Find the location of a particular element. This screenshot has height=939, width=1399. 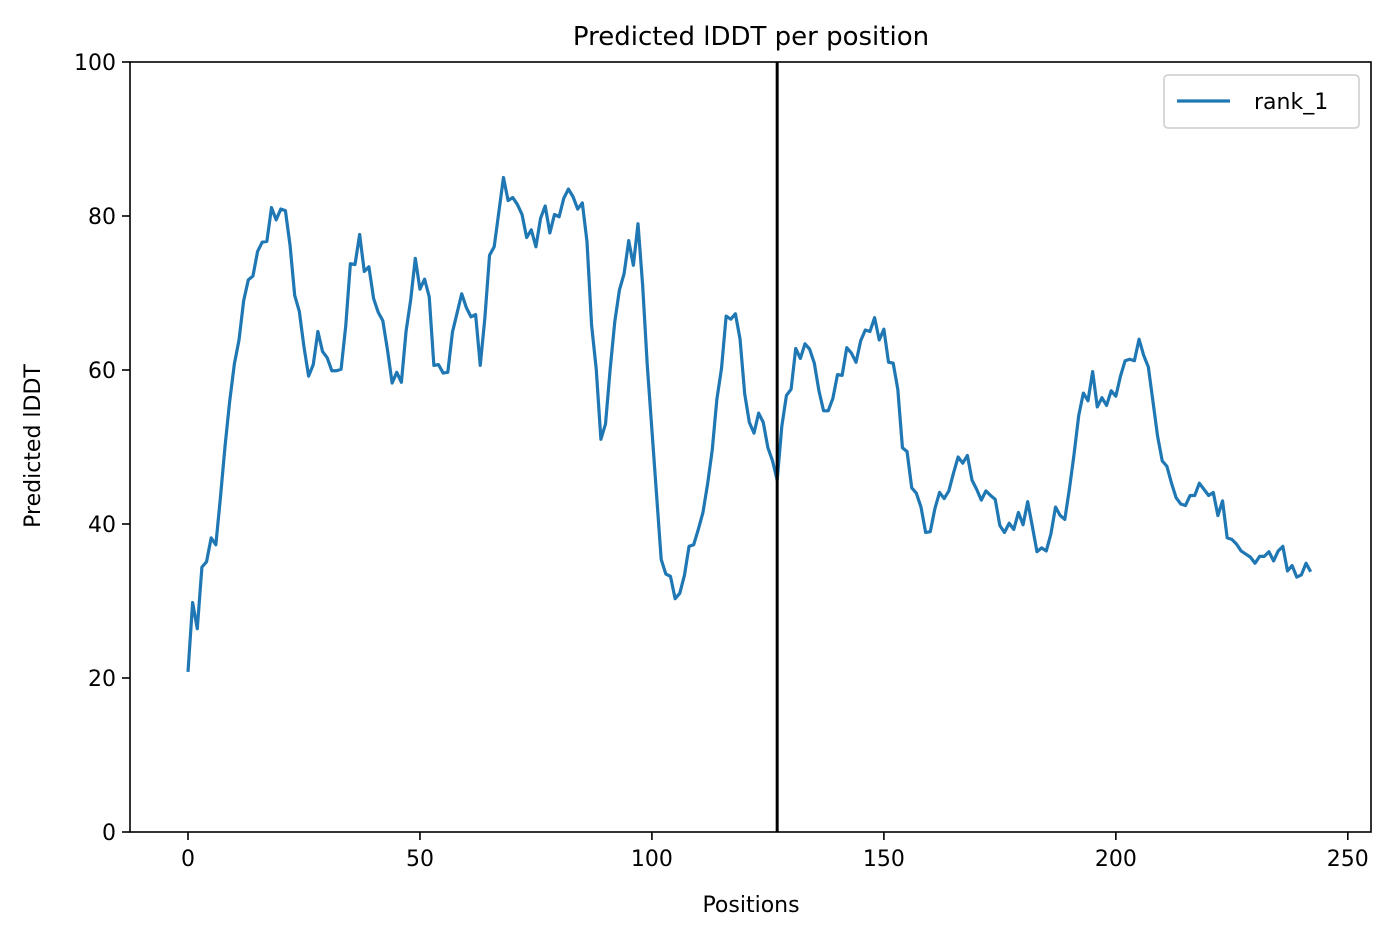

x-axis-label: Positions is located at coordinates (750, 905).